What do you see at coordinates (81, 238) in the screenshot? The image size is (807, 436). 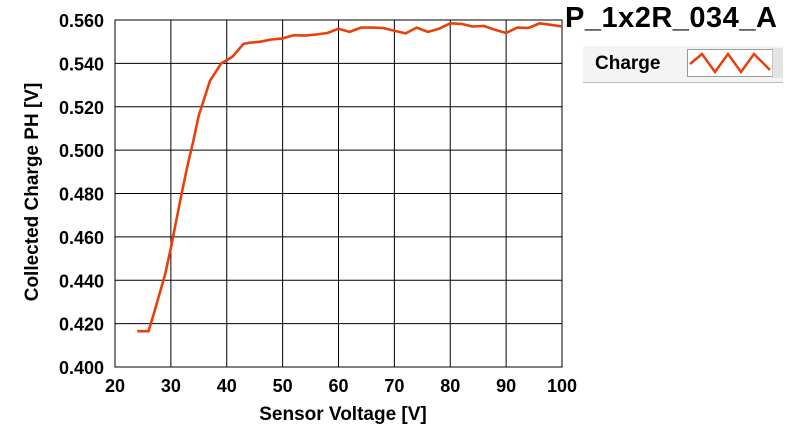 I see `y-tick-label: 0.460` at bounding box center [81, 238].